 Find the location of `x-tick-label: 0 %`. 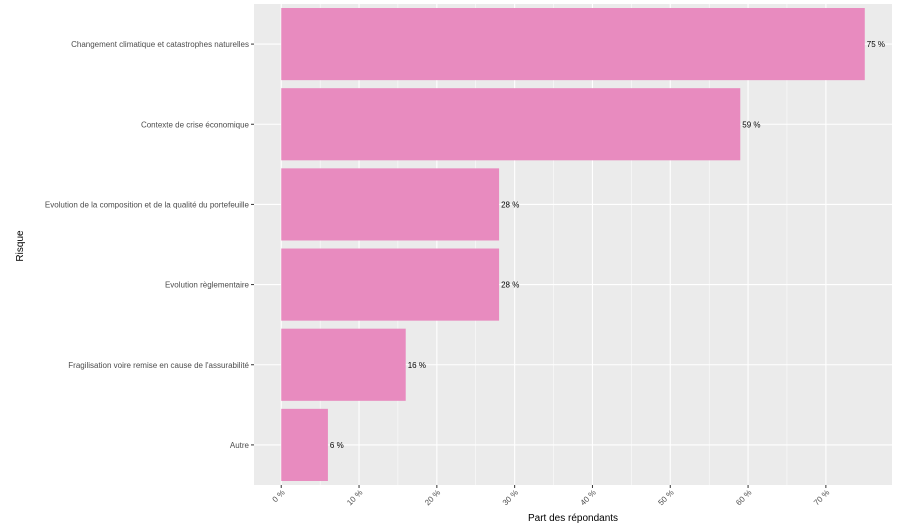

x-tick-label: 0 % is located at coordinates (279, 496).